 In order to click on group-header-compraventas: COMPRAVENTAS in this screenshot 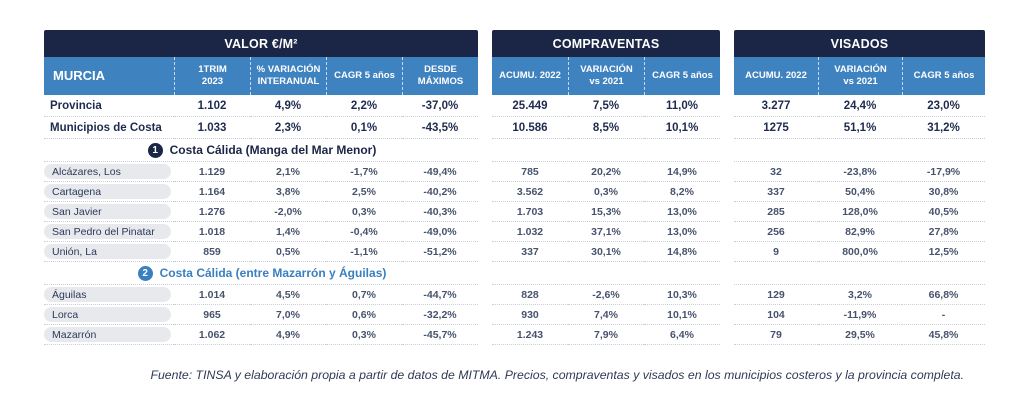, I will do `click(606, 43)`.